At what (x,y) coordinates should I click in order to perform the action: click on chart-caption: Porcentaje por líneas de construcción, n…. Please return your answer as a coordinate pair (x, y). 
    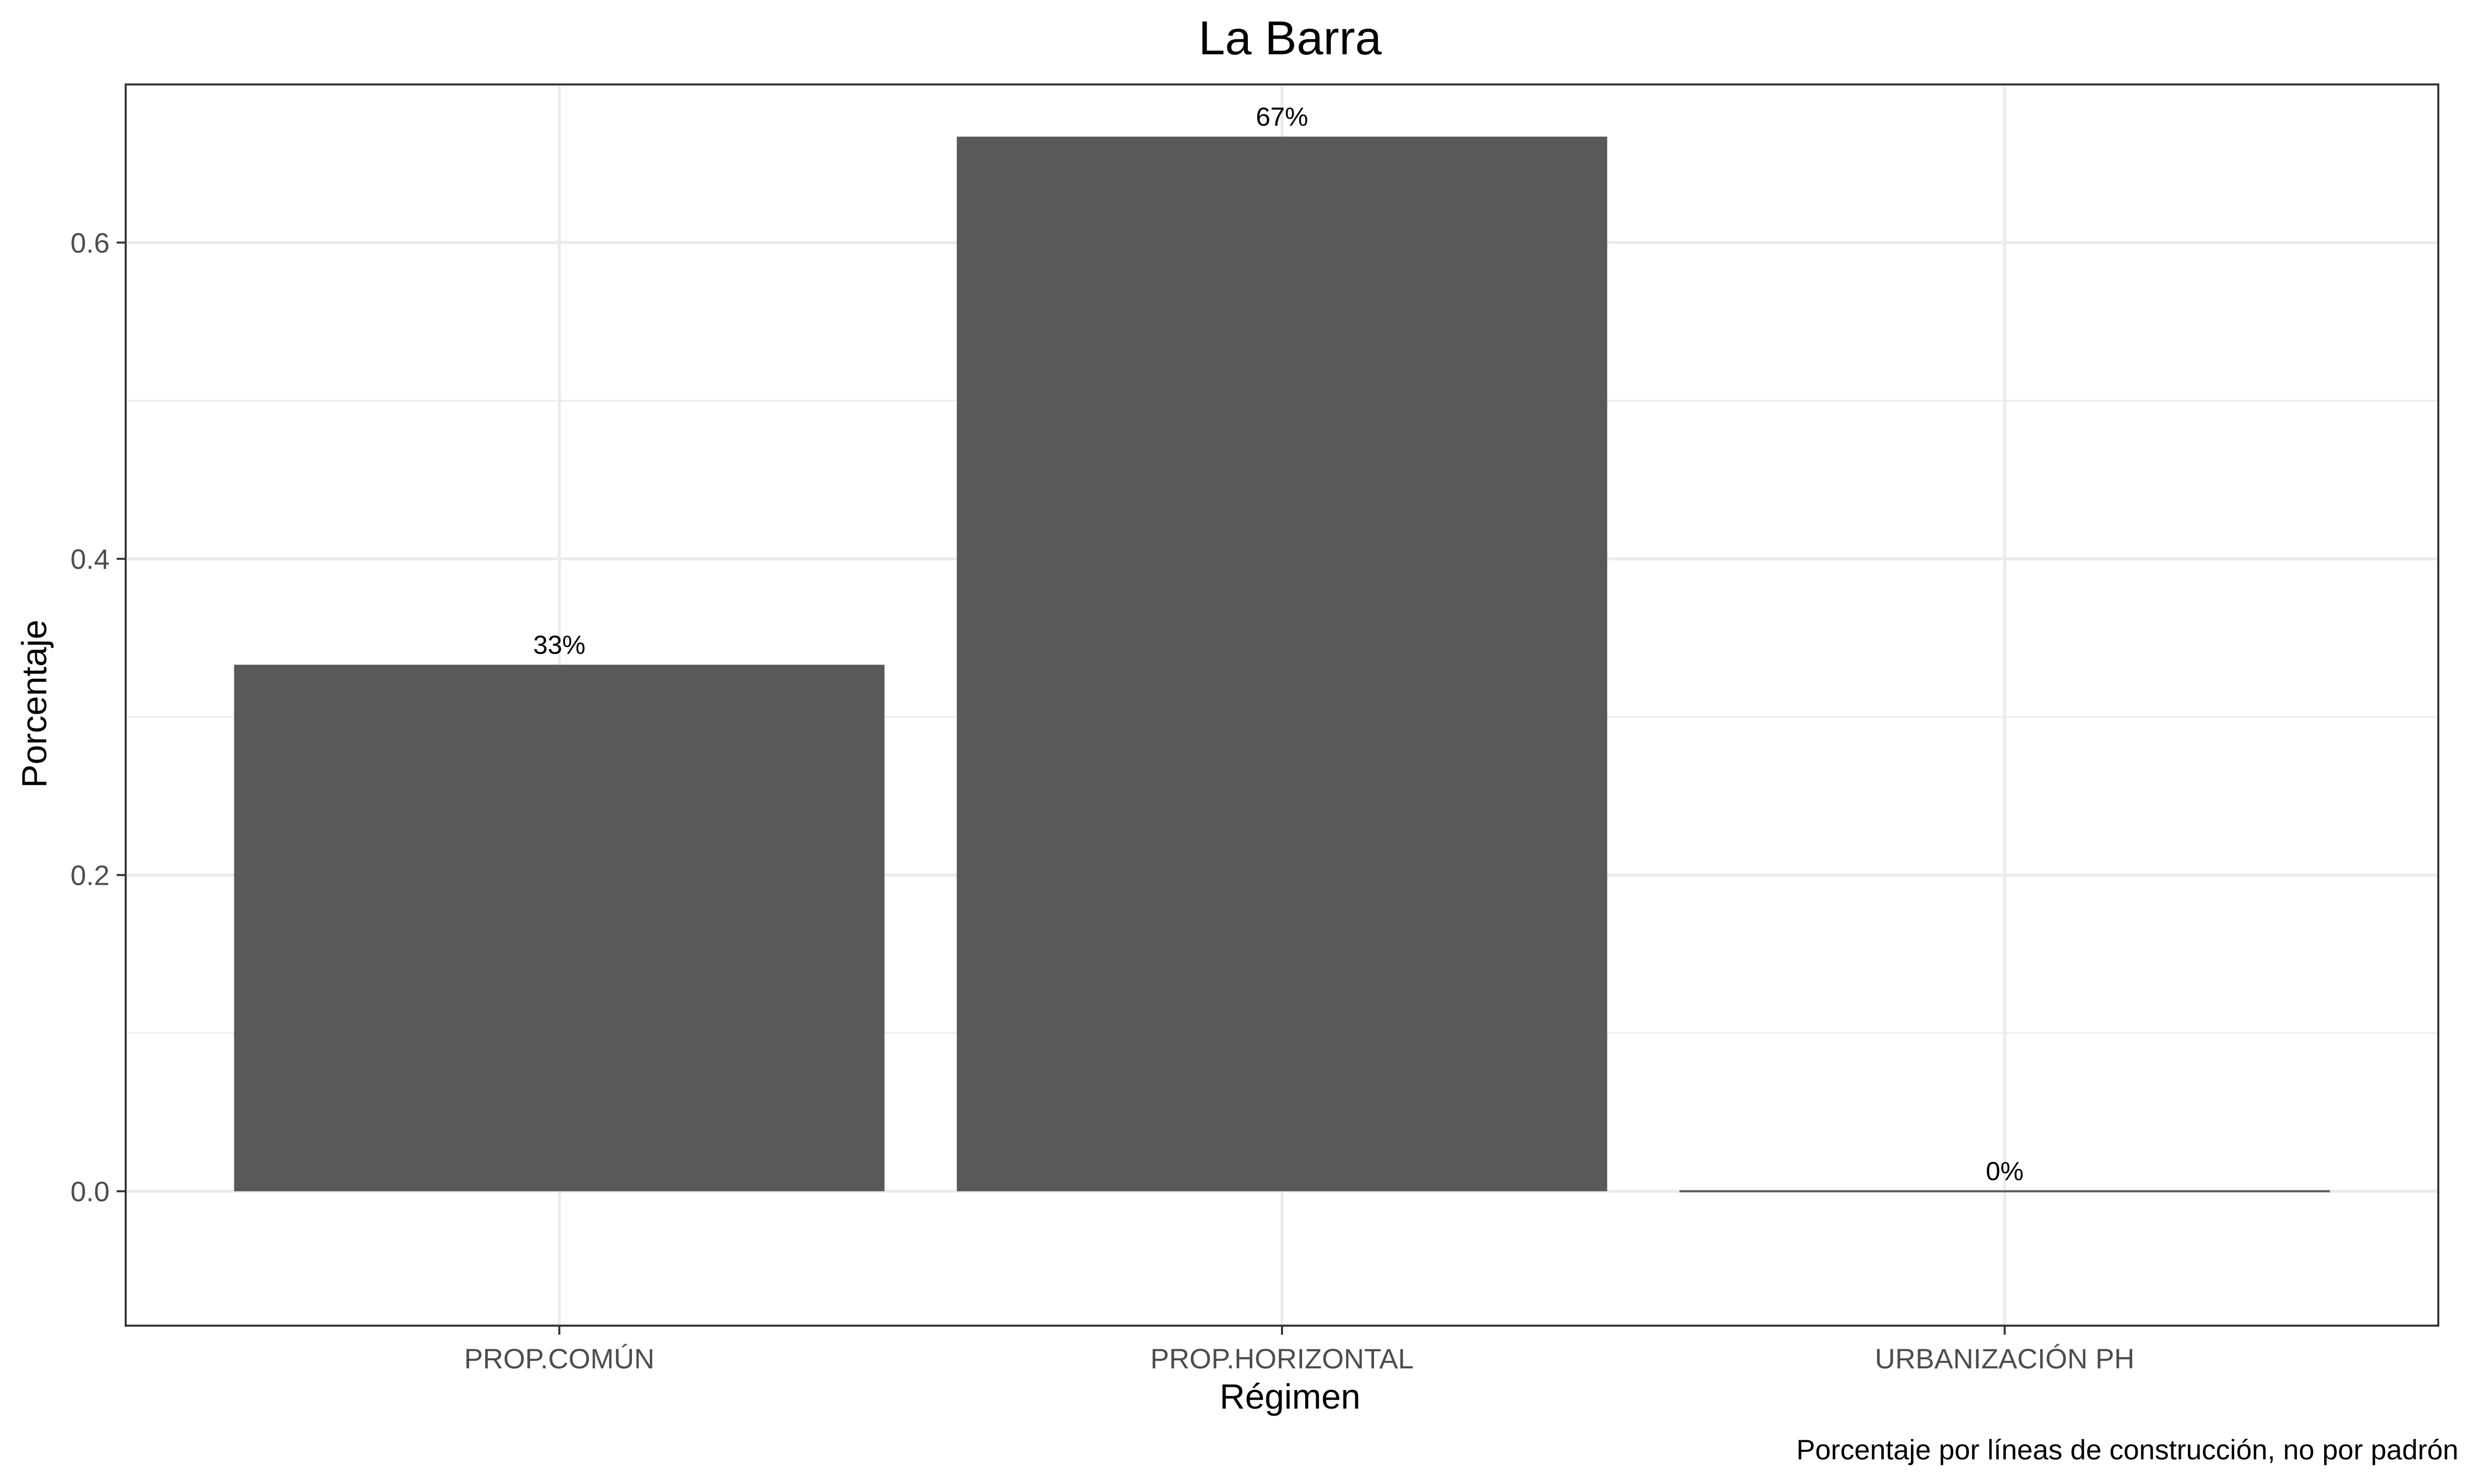
    Looking at the image, I should click on (2127, 1450).